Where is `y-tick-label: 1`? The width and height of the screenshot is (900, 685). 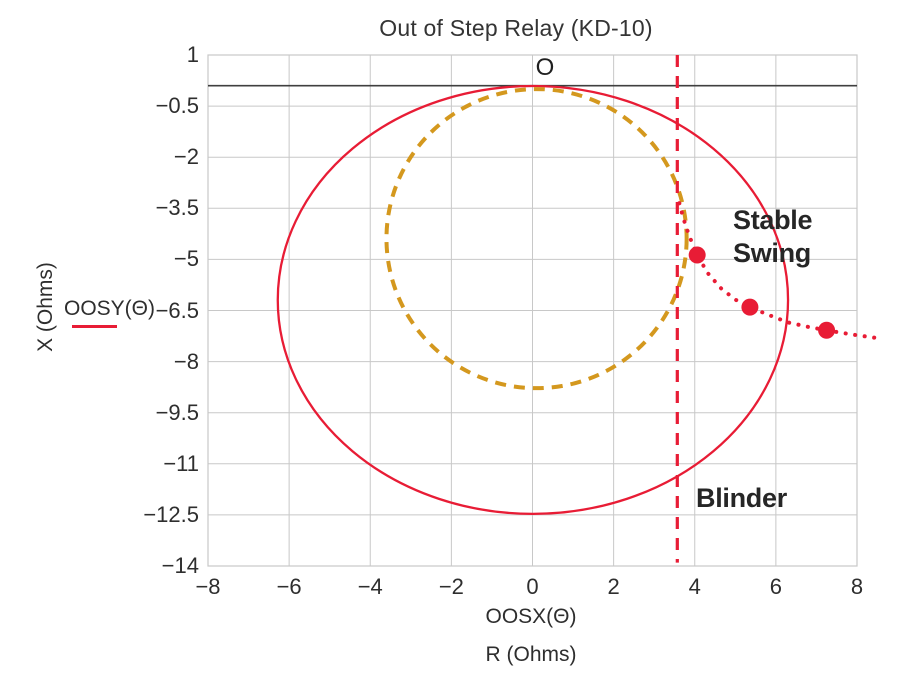
y-tick-label: 1 is located at coordinates (192, 54).